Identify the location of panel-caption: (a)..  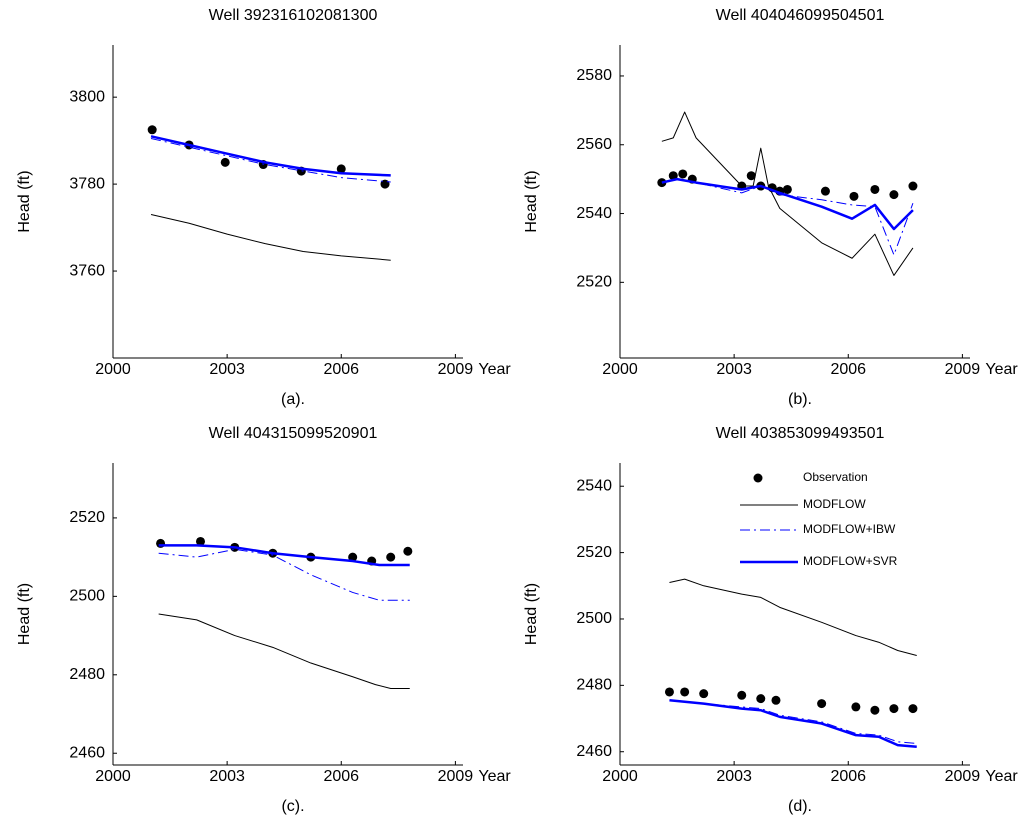
(293, 399).